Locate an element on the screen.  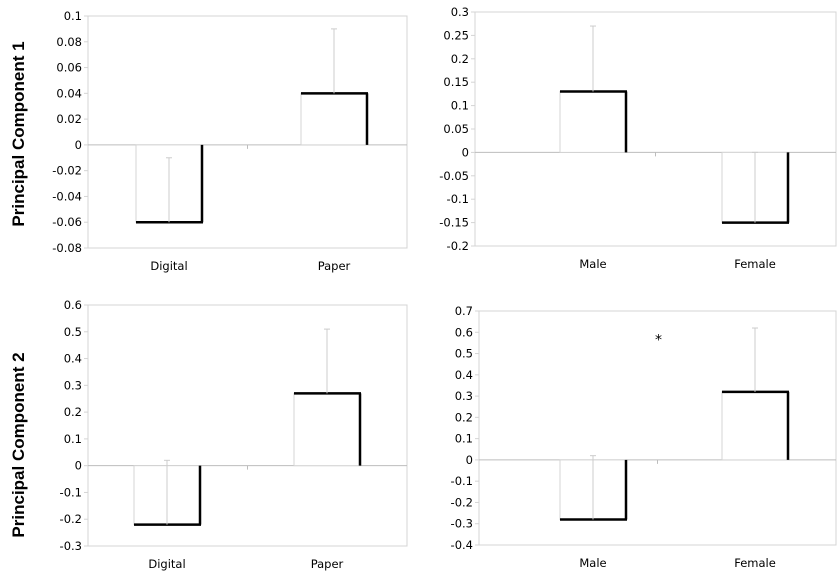
y-tick-label: 0.25 is located at coordinates (456, 35).